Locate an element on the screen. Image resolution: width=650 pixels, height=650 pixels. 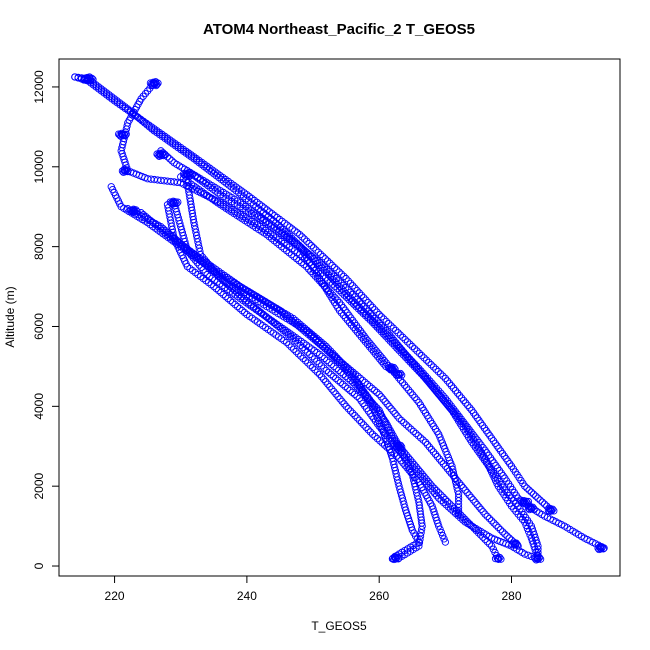
x-tick-label: 220 is located at coordinates (115, 596).